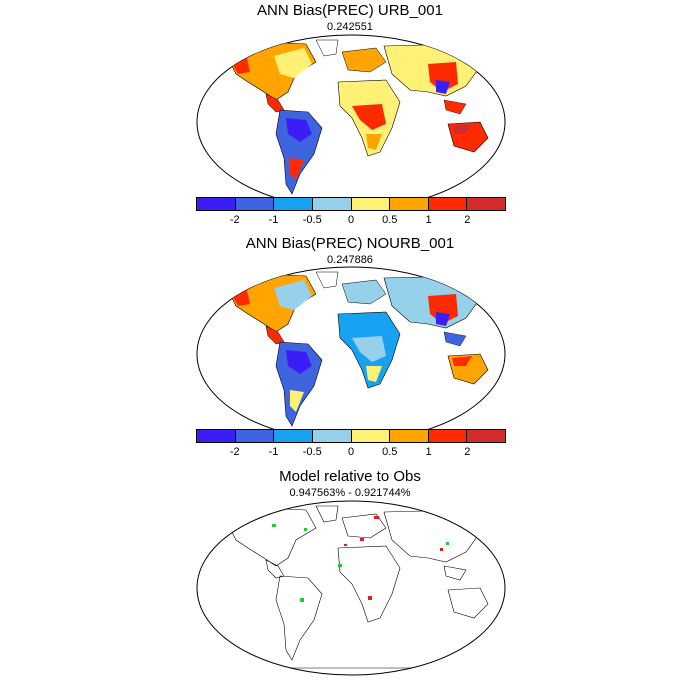 The width and height of the screenshot is (700, 700). What do you see at coordinates (364, 526) in the screenshot?
I see `europe-outline` at bounding box center [364, 526].